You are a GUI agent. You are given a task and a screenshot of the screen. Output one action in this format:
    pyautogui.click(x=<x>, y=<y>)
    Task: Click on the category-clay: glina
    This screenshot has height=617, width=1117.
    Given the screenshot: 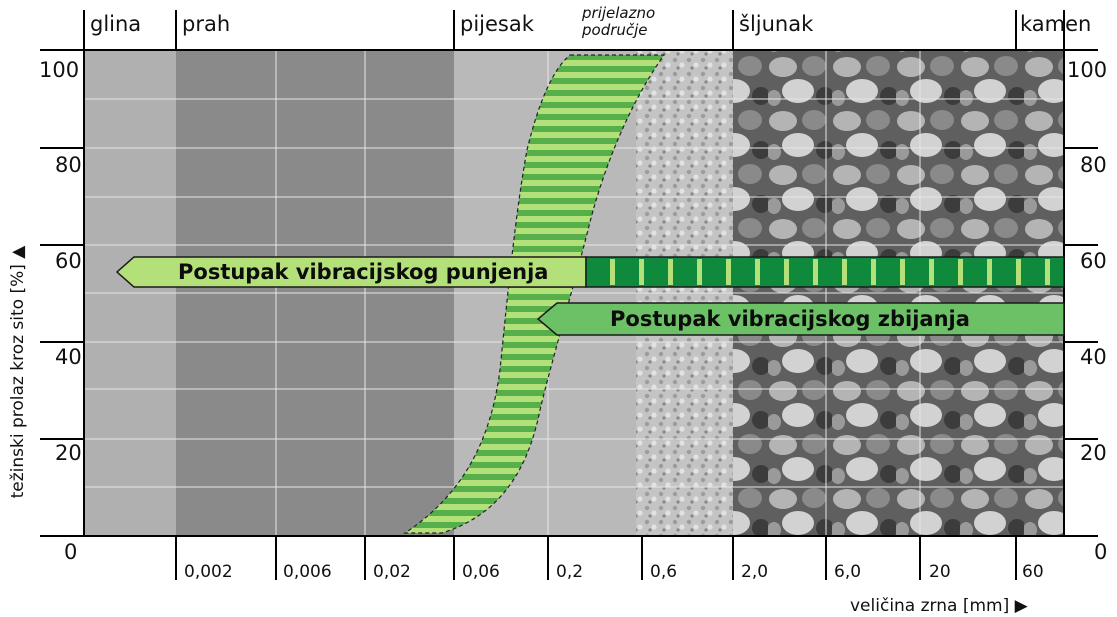 What is the action you would take?
    pyautogui.click(x=116, y=24)
    